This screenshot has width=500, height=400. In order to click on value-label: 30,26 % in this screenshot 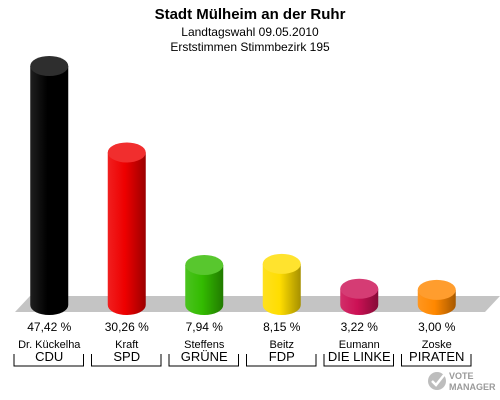, I will do `click(127, 327)`.